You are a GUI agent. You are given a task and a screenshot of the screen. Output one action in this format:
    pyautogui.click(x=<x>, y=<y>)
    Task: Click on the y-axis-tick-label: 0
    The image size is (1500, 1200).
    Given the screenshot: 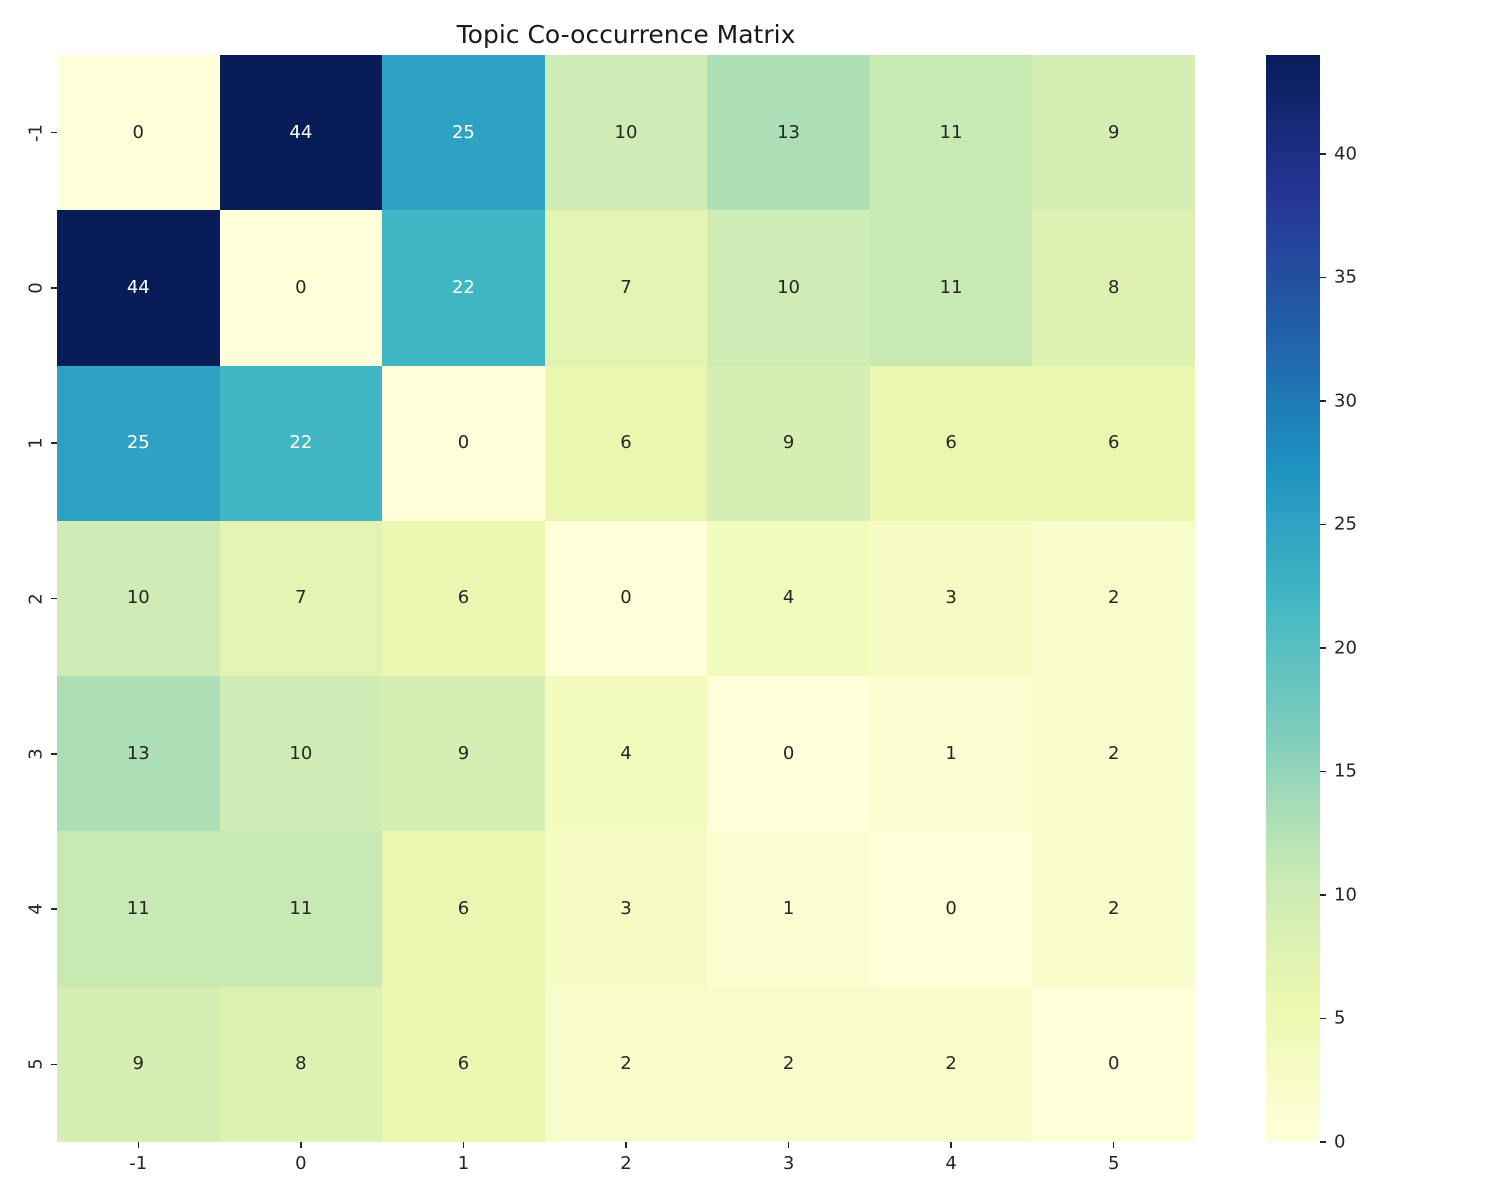 What is the action you would take?
    pyautogui.click(x=36, y=288)
    